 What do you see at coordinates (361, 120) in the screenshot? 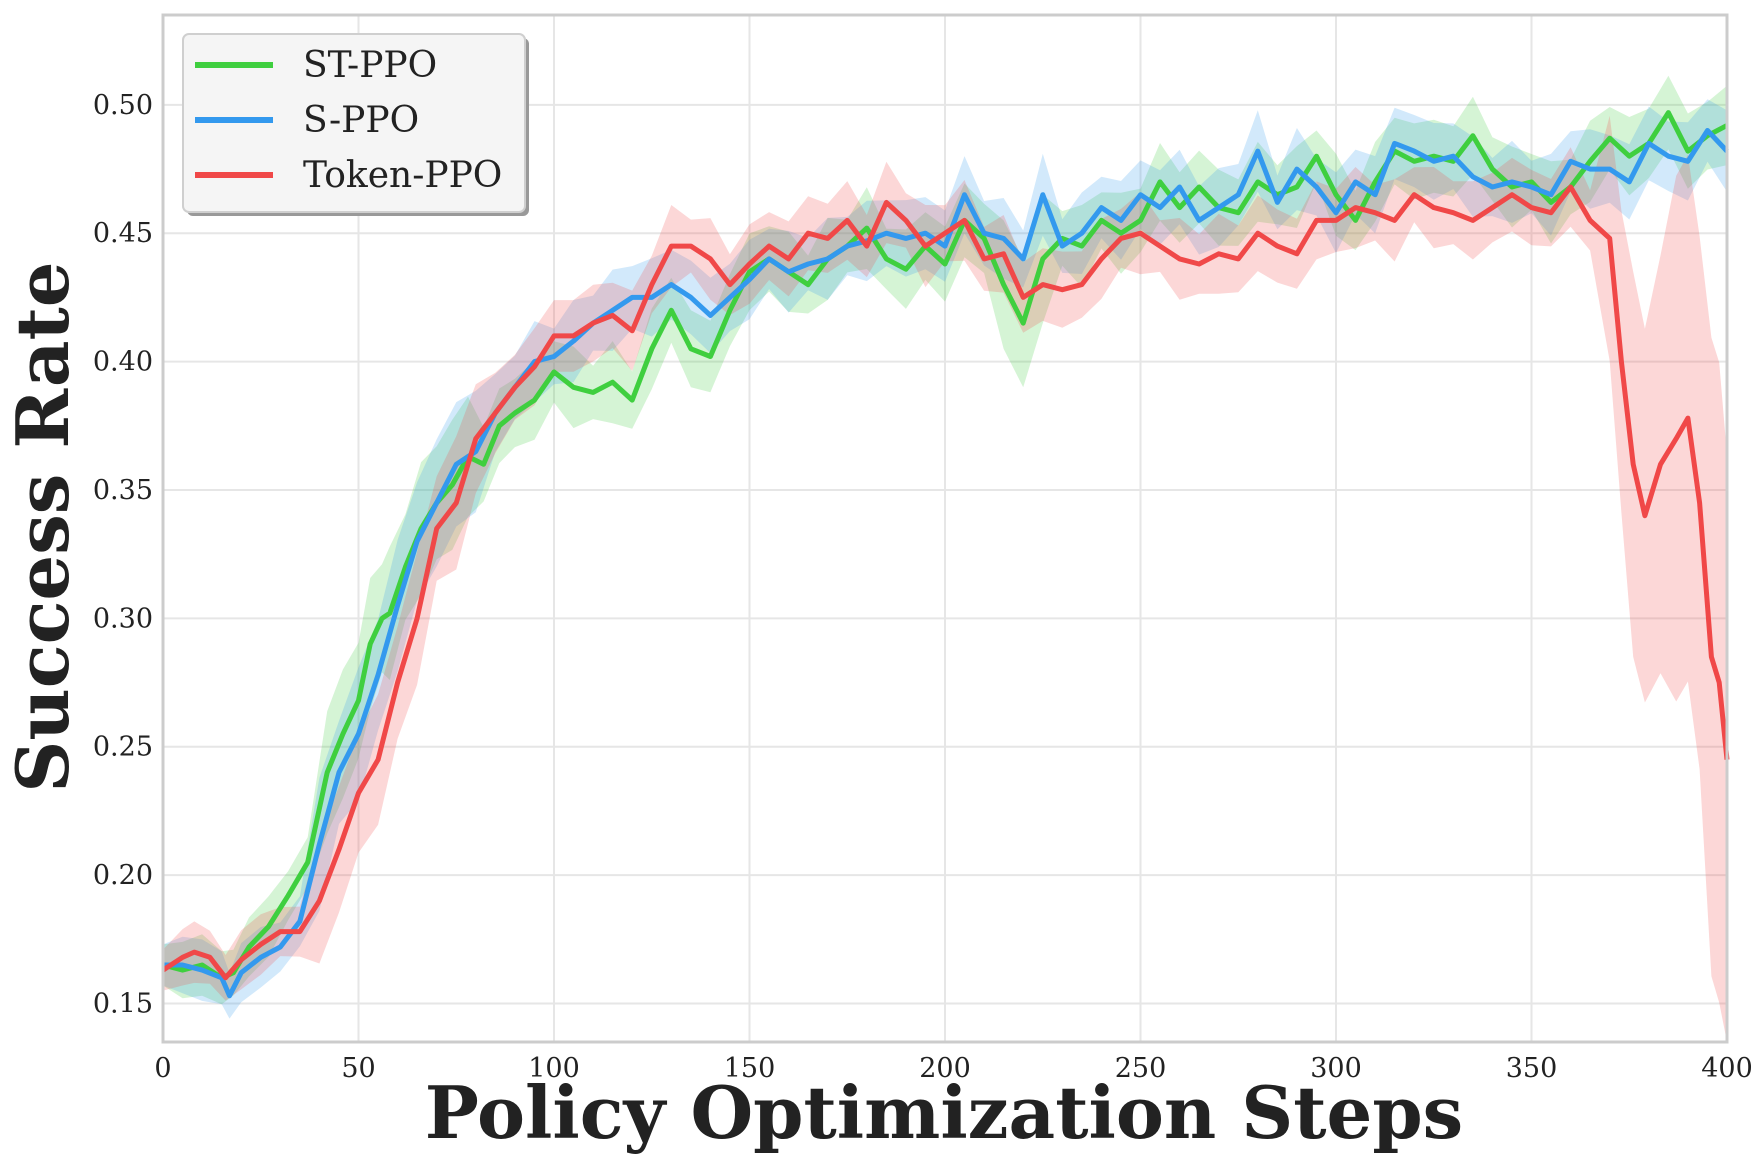
I see `legend-label-s-ppo: S-PPO` at bounding box center [361, 120].